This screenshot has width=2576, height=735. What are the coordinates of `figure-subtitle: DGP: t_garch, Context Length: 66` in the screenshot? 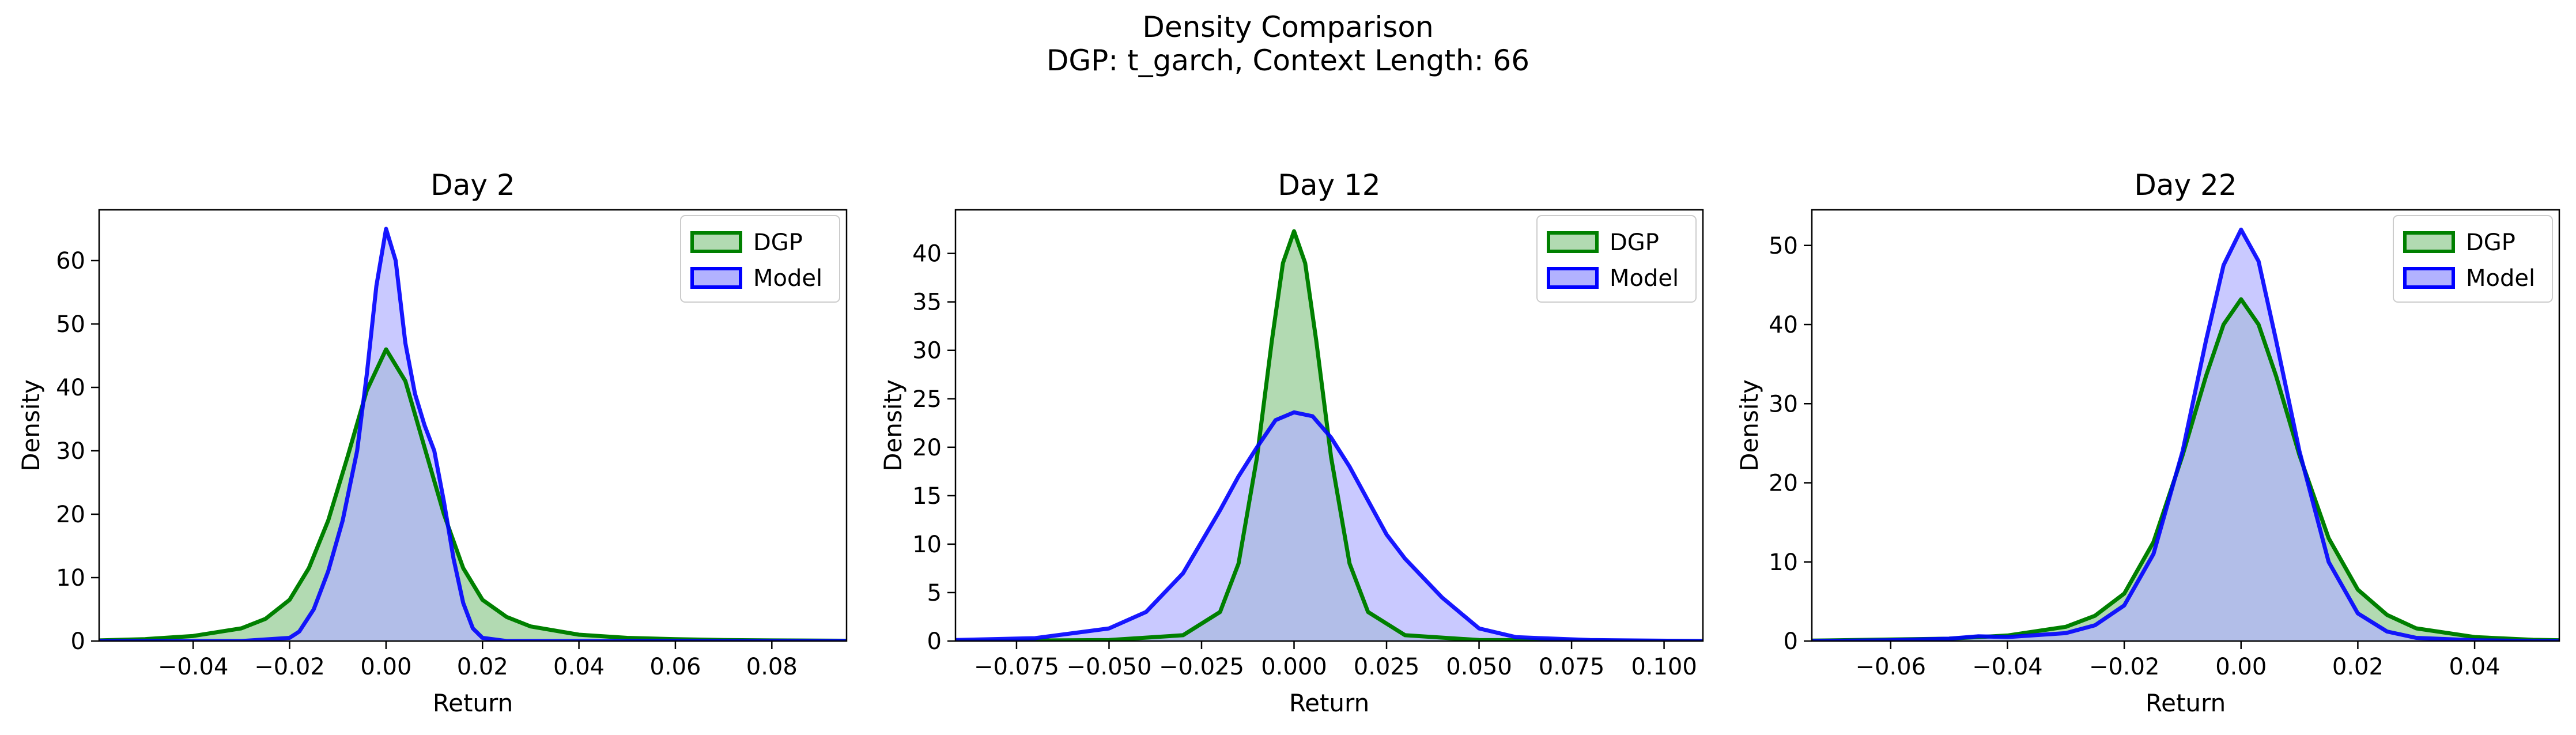 It's located at (1288, 60).